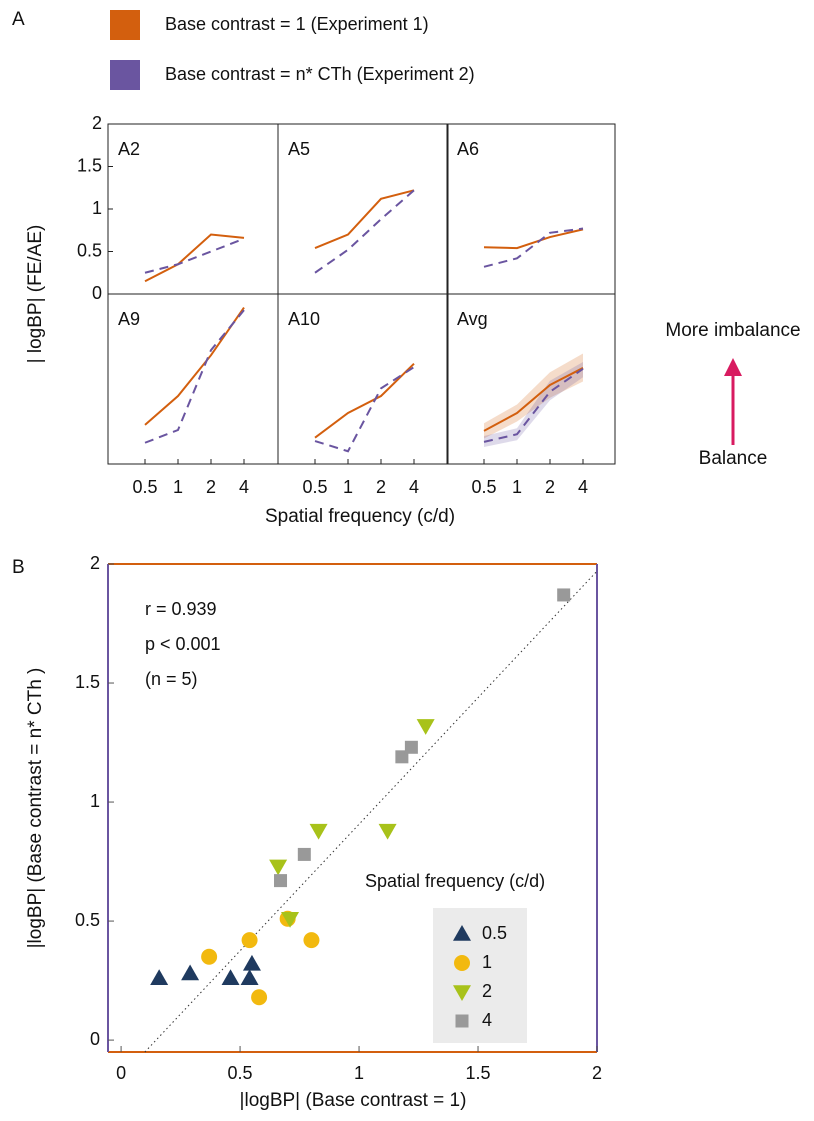  I want to click on legend-label: 1, so click(487, 962).